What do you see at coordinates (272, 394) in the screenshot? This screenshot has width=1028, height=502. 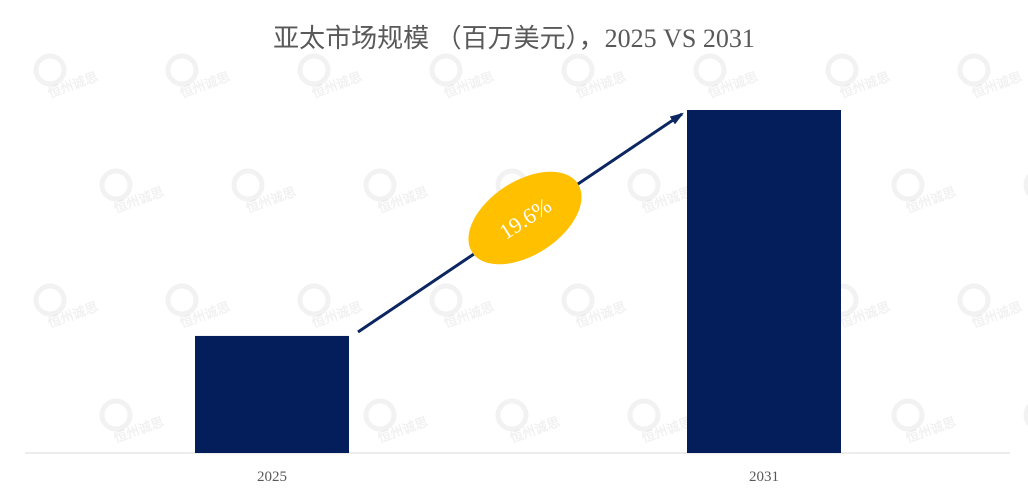 I see `bar-2025` at bounding box center [272, 394].